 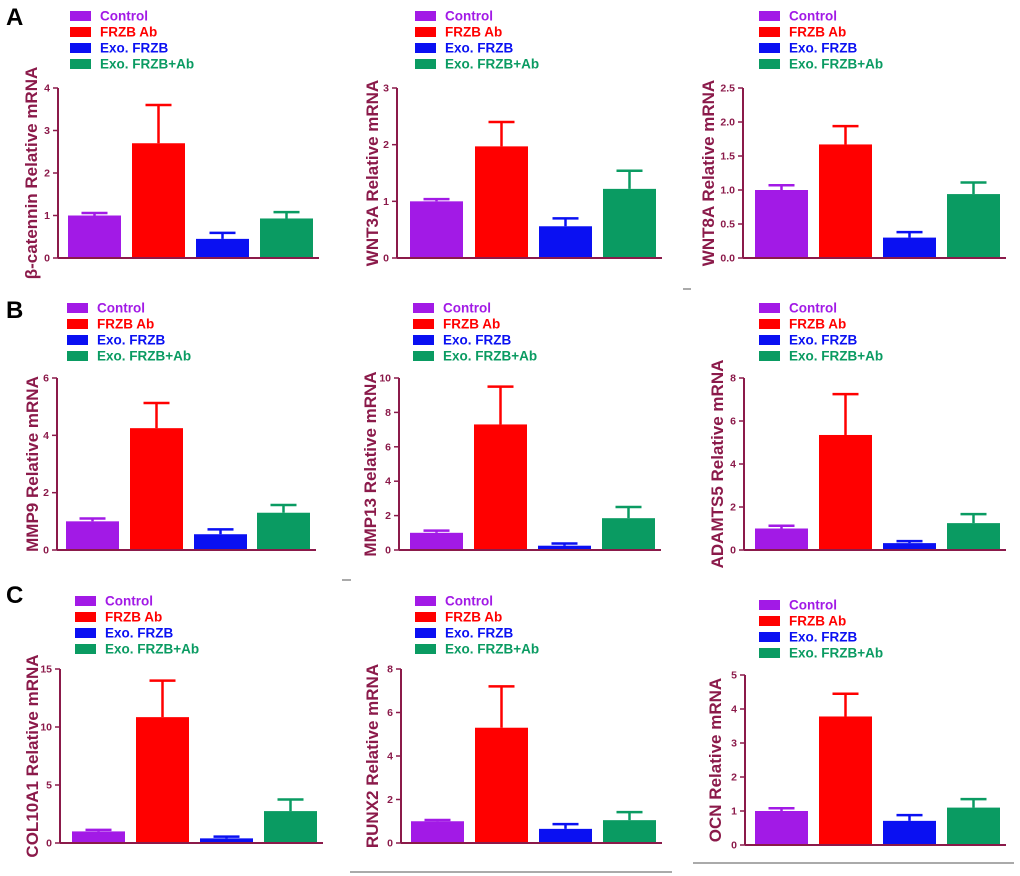 I want to click on y-tick-label: 10, so click(x=385, y=379).